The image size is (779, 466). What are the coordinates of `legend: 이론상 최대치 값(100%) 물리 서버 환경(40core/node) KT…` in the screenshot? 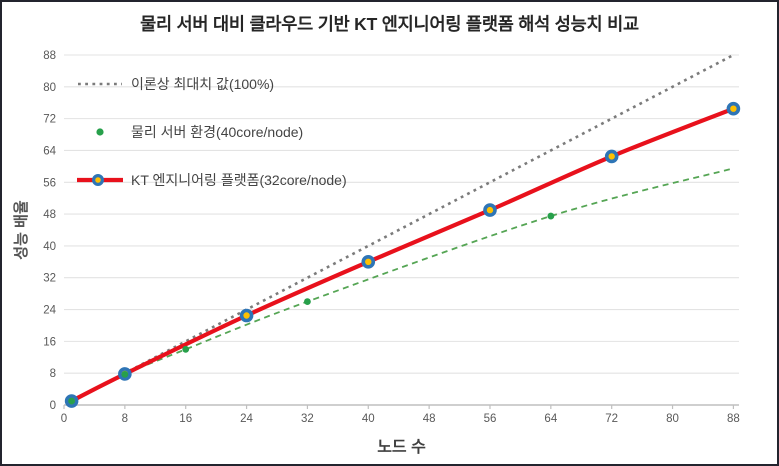 It's located at (211, 144).